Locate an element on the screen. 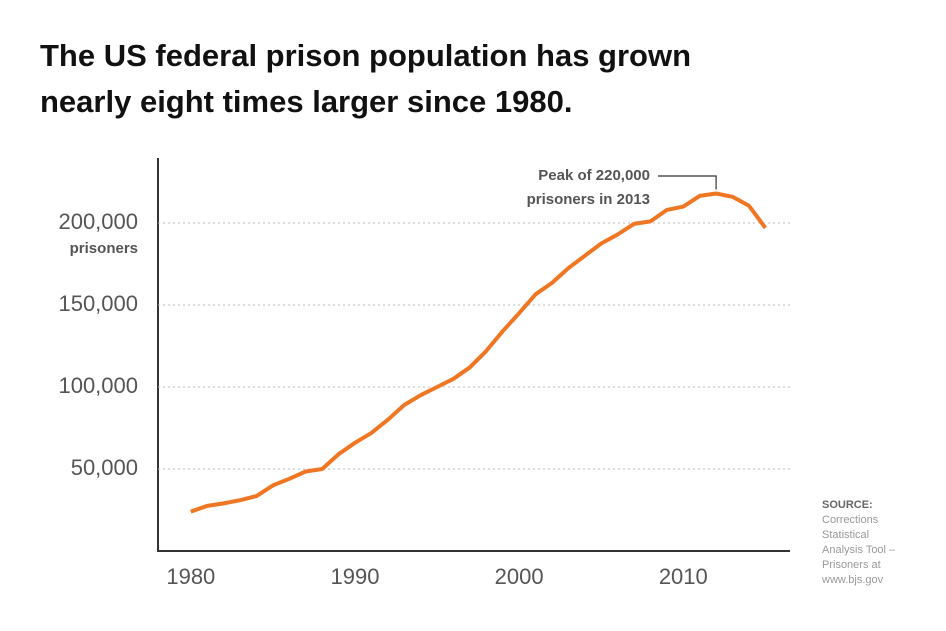  source-title: SOURCE: is located at coordinates (847, 505).